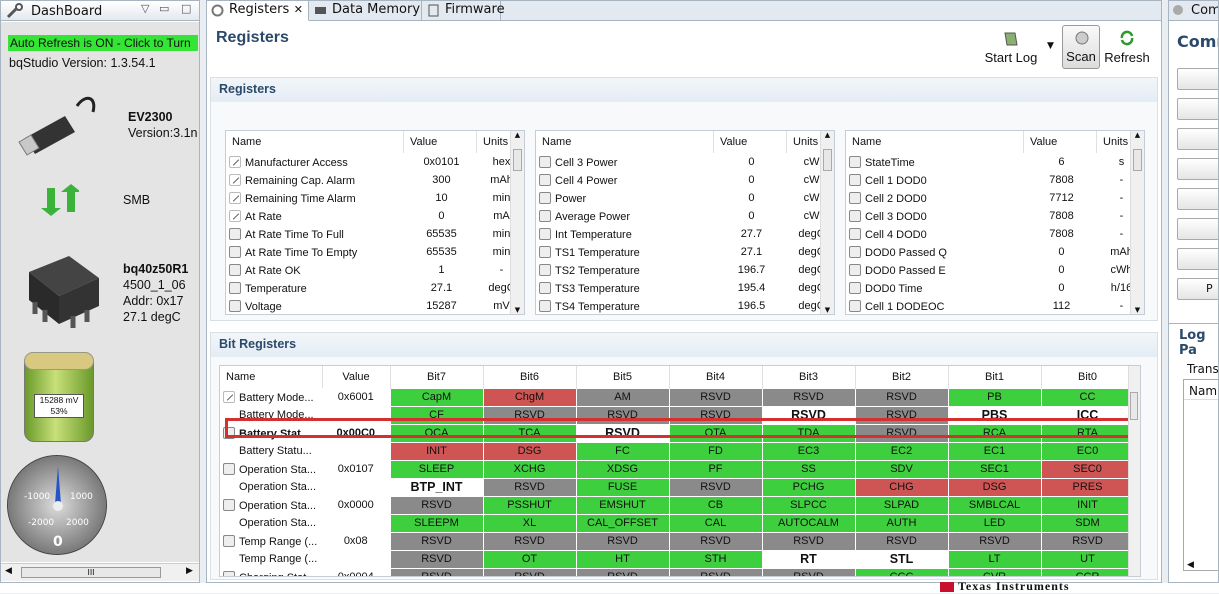  I want to click on bit-register-row: Battery Statu... INIT DSG FC FD EC3 EC2 EC1 EC0, so click(677, 451).